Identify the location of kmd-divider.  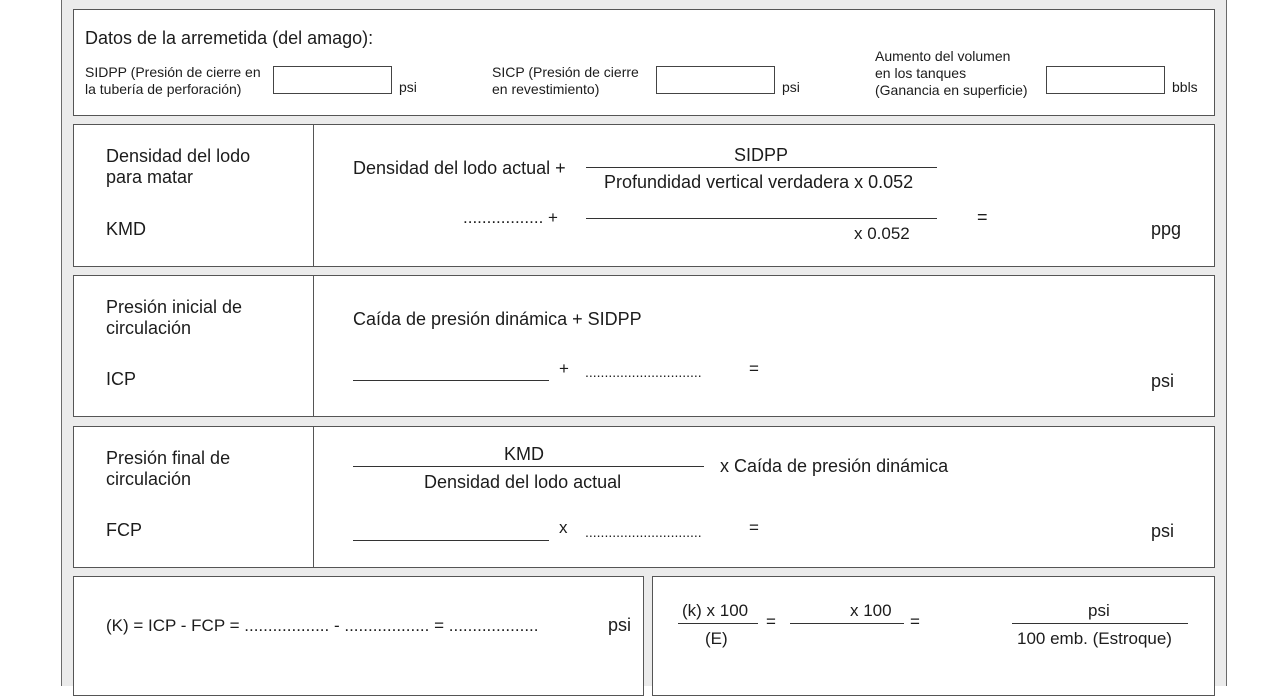
(313, 195).